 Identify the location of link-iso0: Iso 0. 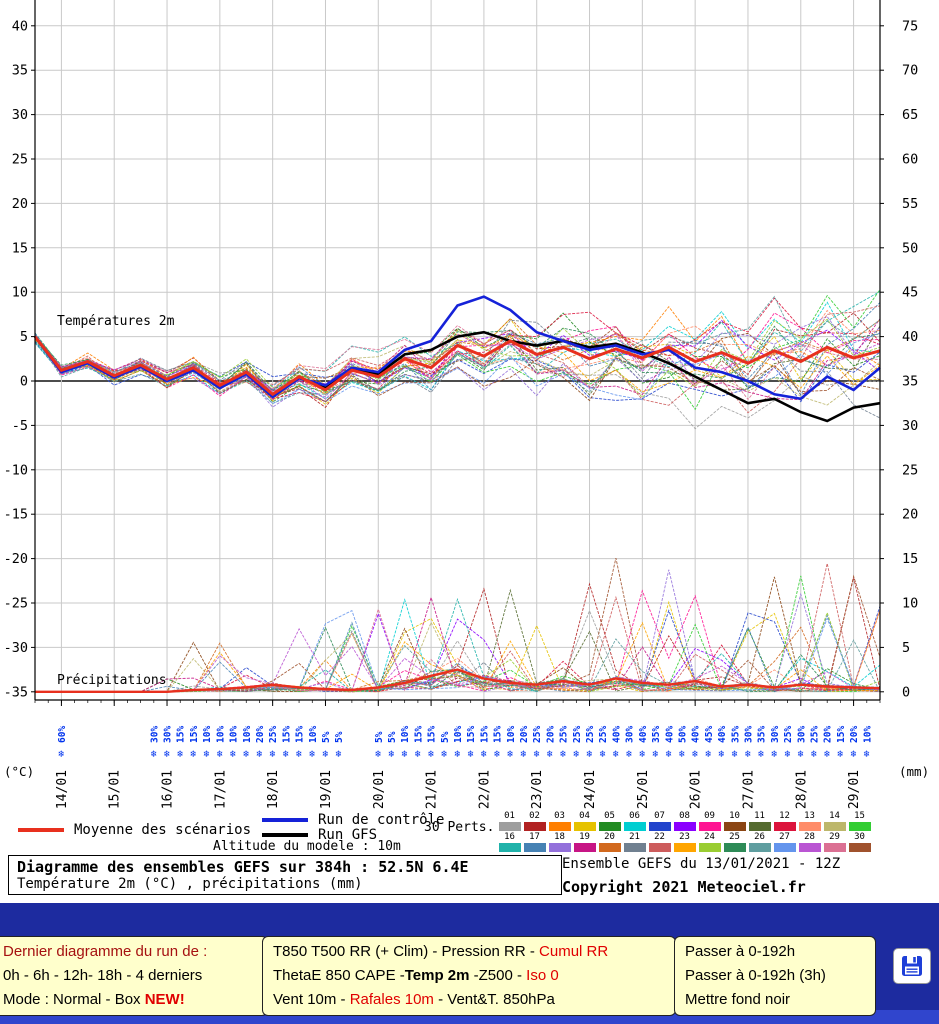
(542, 975).